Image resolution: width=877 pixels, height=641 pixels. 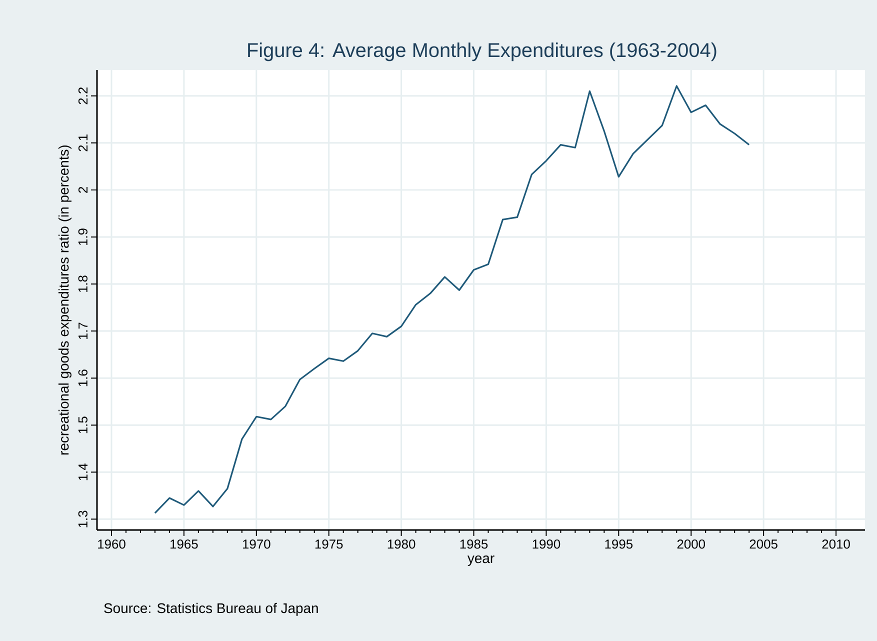 I want to click on x-tick-label: 1965, so click(x=184, y=544).